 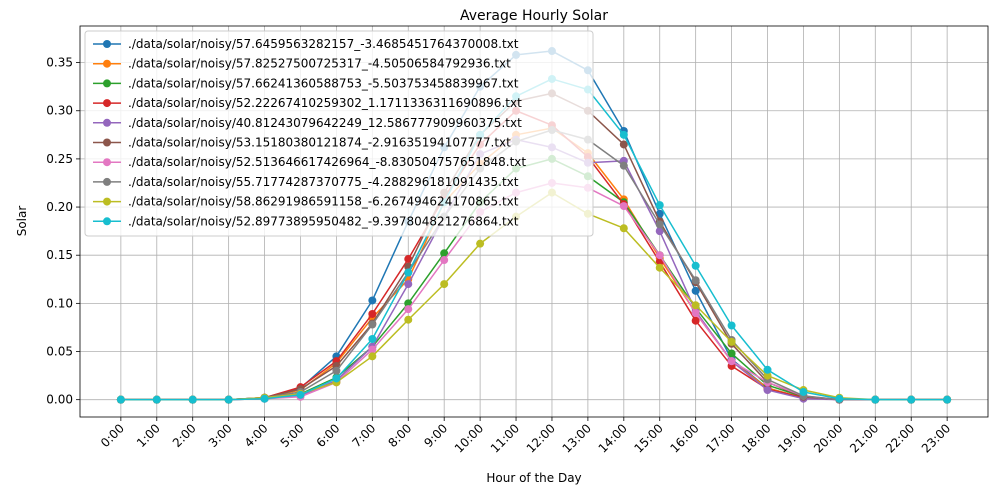 I want to click on x-tick-label: 21:00, so click(x=864, y=438).